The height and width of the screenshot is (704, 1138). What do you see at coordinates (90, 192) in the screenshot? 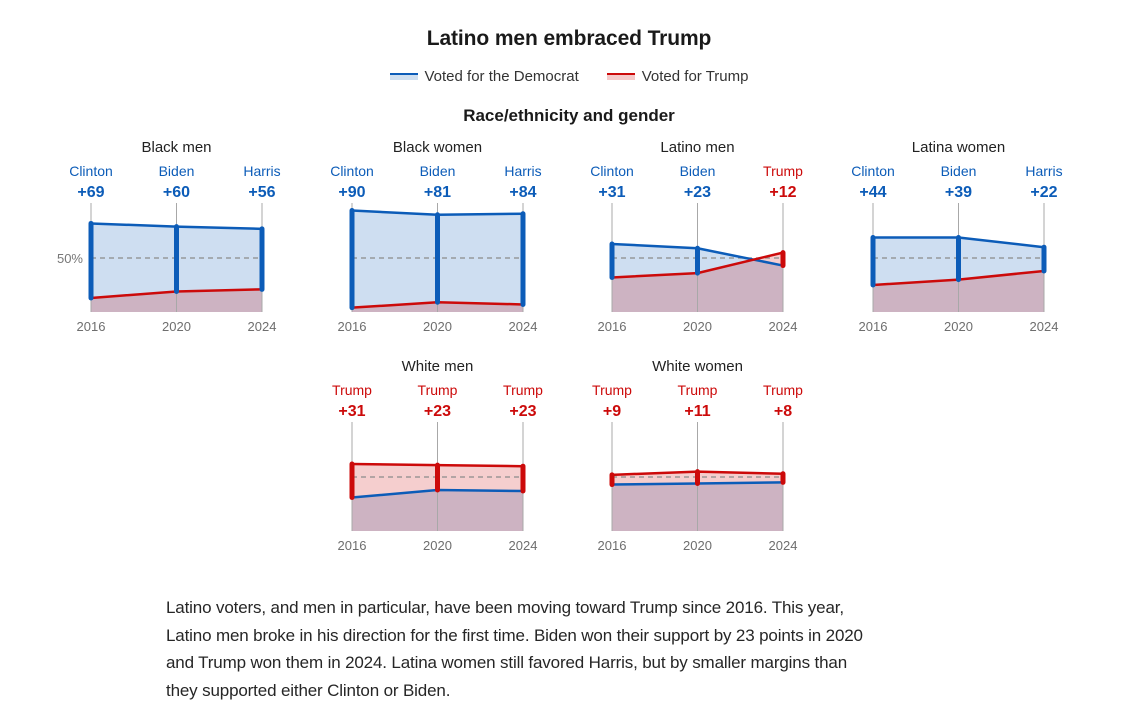
I see `margin-label: +69` at bounding box center [90, 192].